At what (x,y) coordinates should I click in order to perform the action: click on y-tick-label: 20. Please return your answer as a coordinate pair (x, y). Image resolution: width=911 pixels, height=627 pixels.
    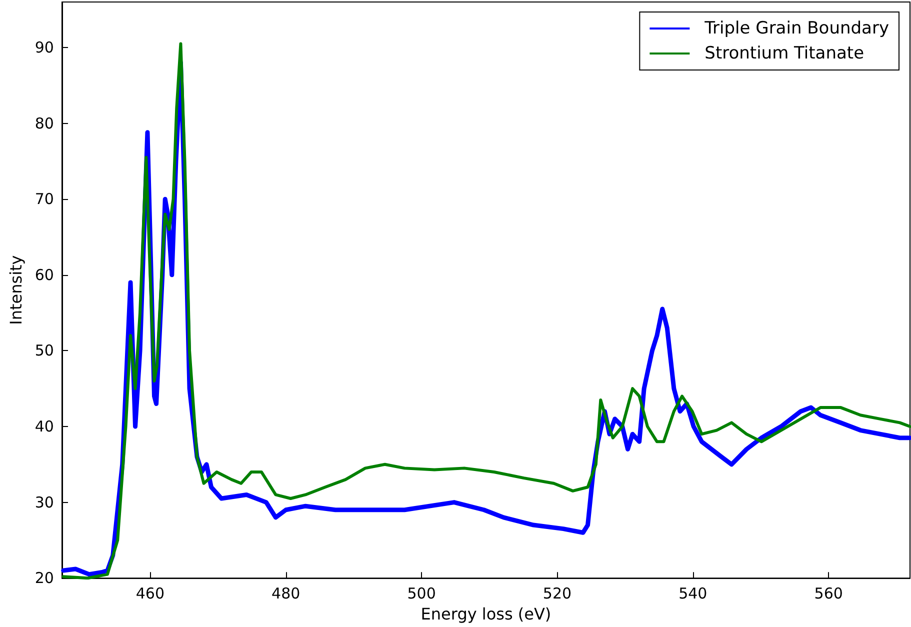
    Looking at the image, I should click on (44, 578).